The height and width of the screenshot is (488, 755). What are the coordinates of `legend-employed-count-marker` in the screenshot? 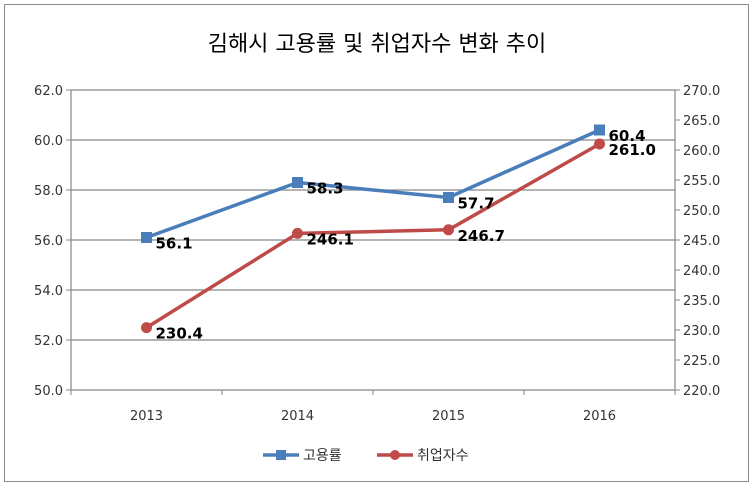 It's located at (395, 455).